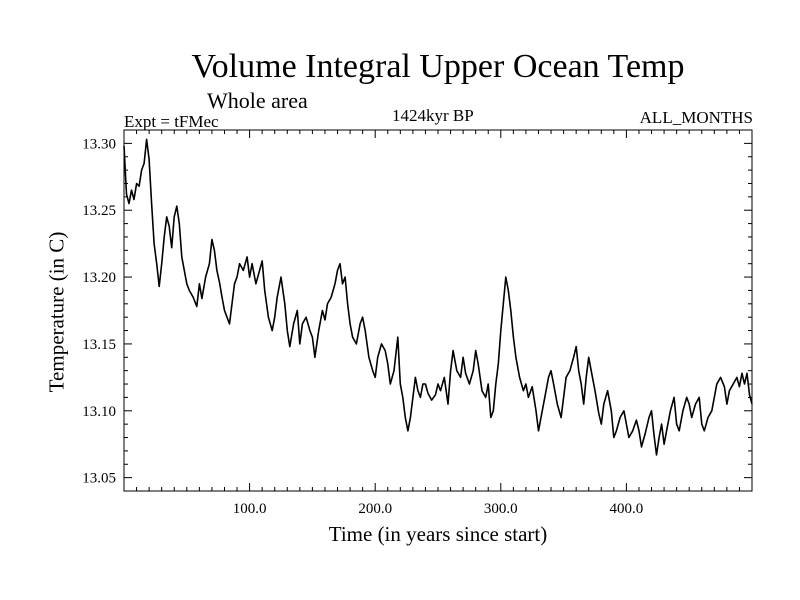  I want to click on y-tick-label: 13.30, so click(99, 144).